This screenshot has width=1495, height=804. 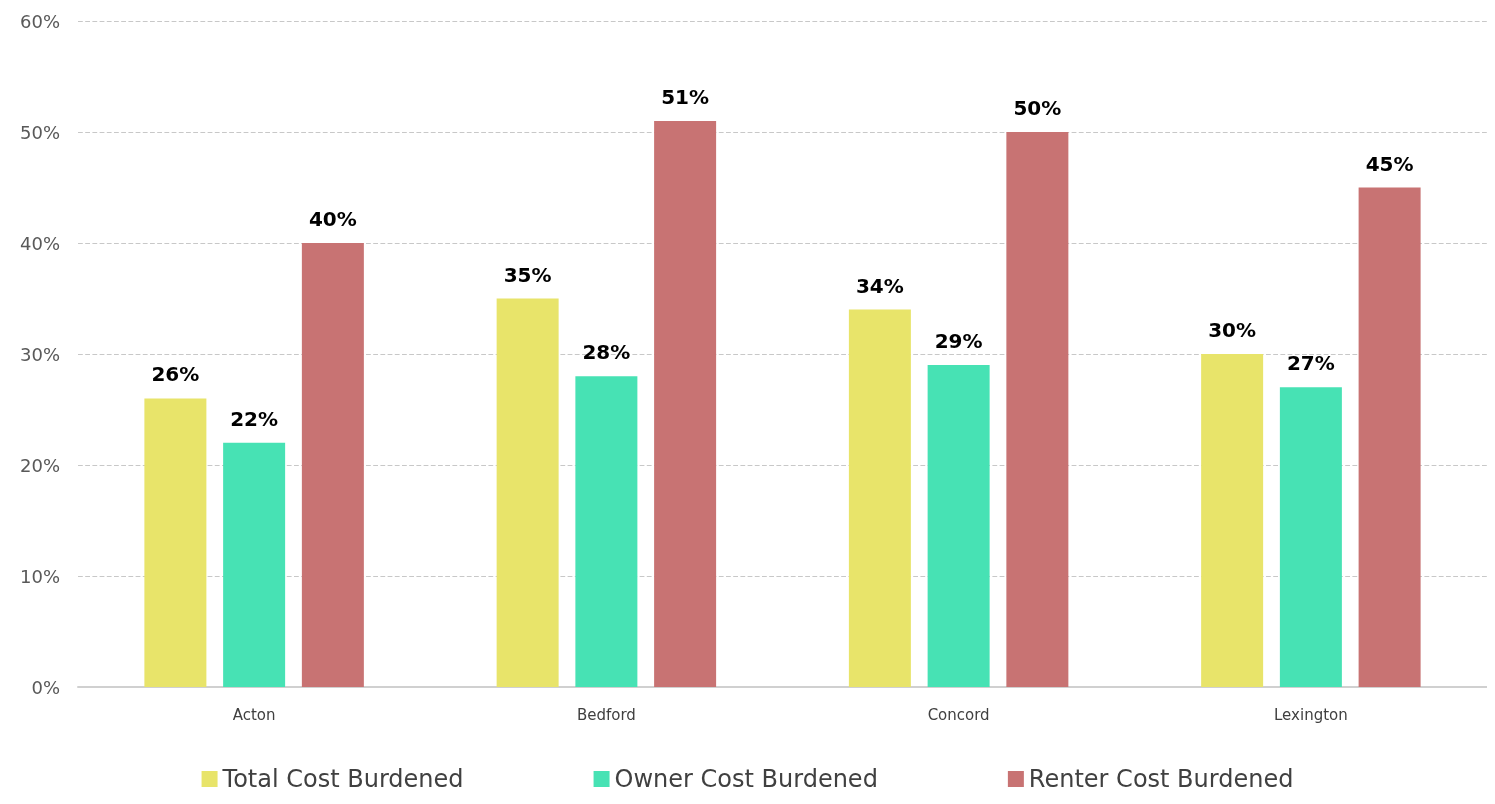 I want to click on y-tick-label: 10%, so click(x=39, y=576).